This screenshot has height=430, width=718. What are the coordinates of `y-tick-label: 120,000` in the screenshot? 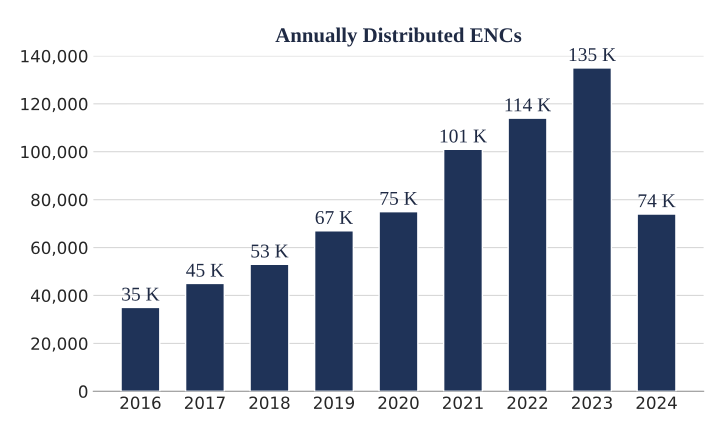 It's located at (54, 105).